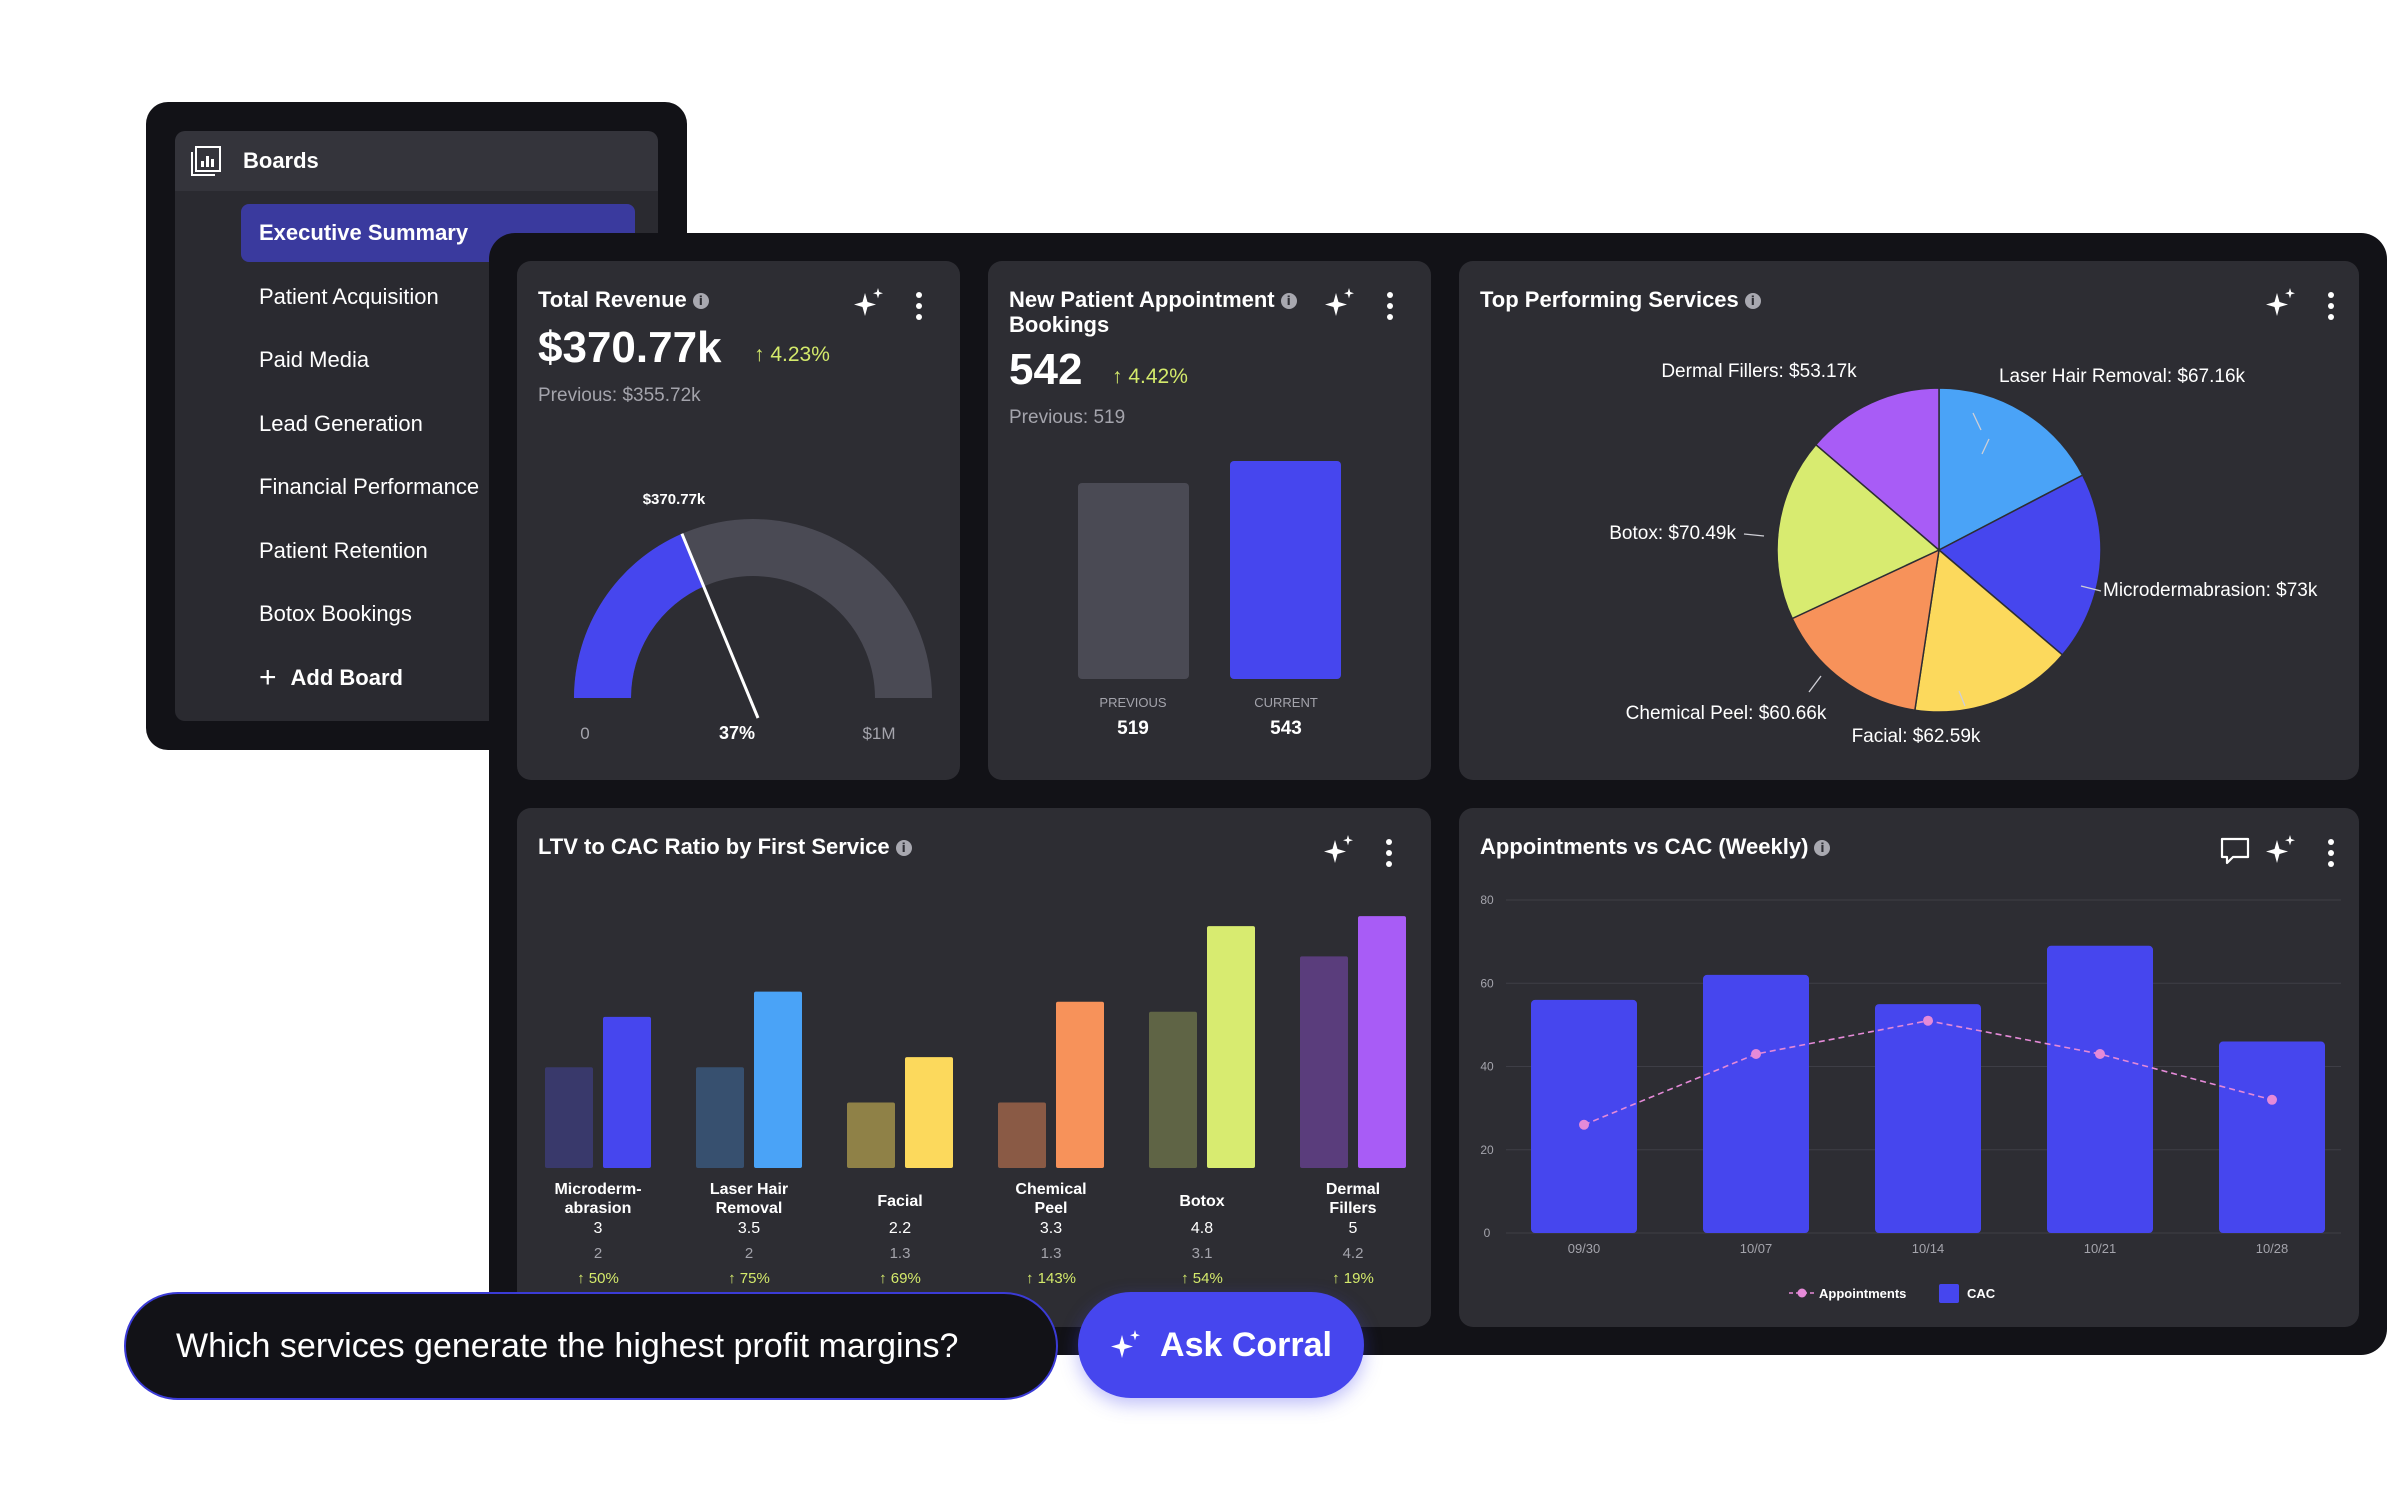  I want to click on comment-icon, so click(2235, 851).